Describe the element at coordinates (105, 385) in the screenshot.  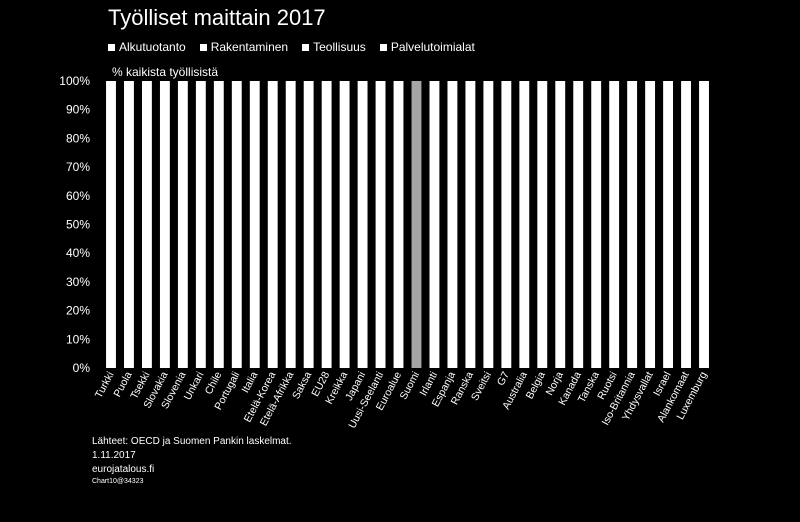
I see `x-tick-label: Turkki` at that location.